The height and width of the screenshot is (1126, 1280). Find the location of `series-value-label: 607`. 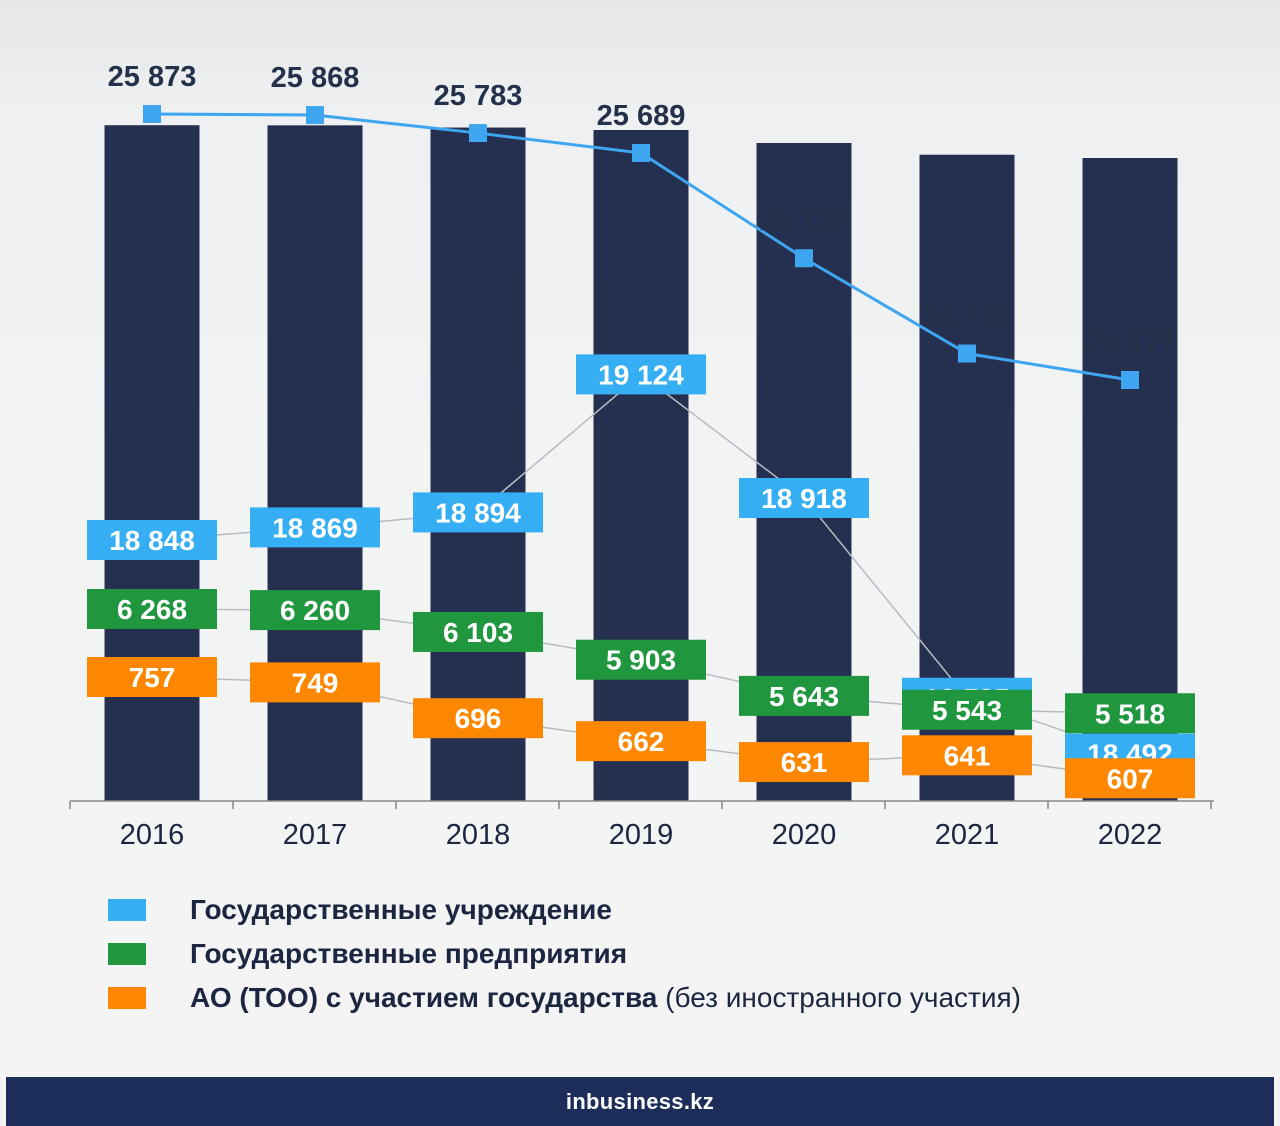

series-value-label: 607 is located at coordinates (1130, 778).